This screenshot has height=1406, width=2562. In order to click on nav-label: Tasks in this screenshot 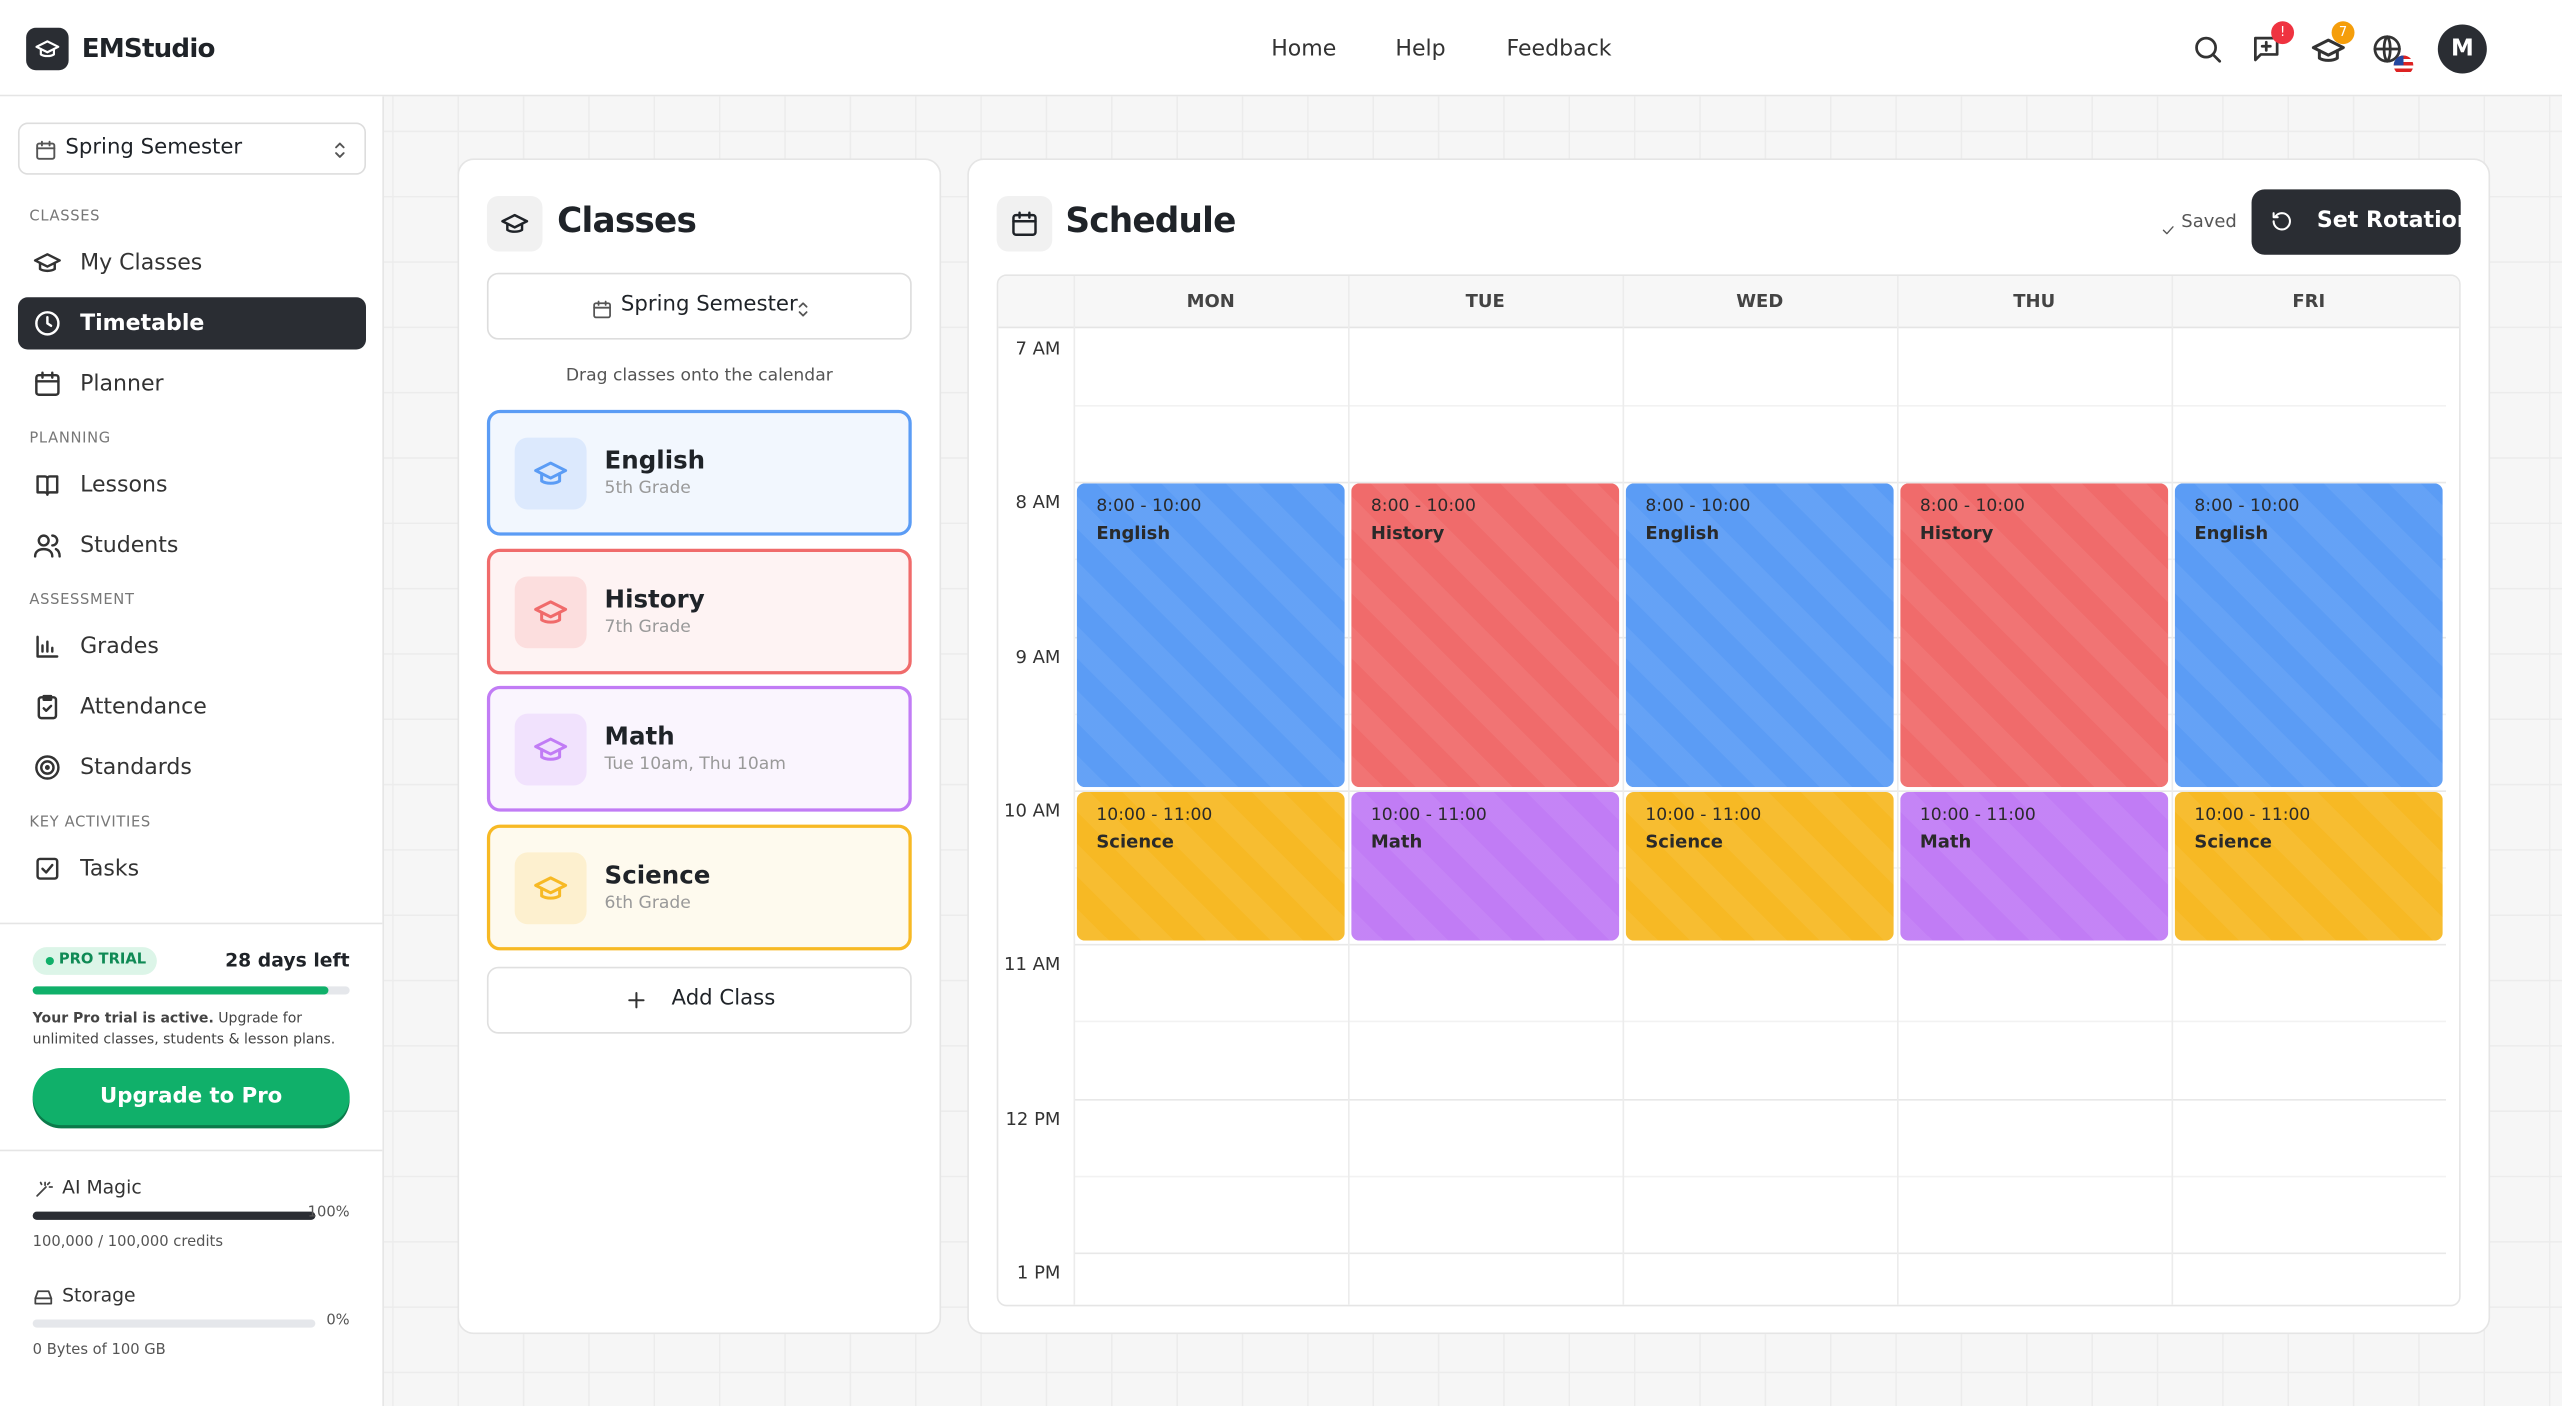, I will do `click(110, 868)`.